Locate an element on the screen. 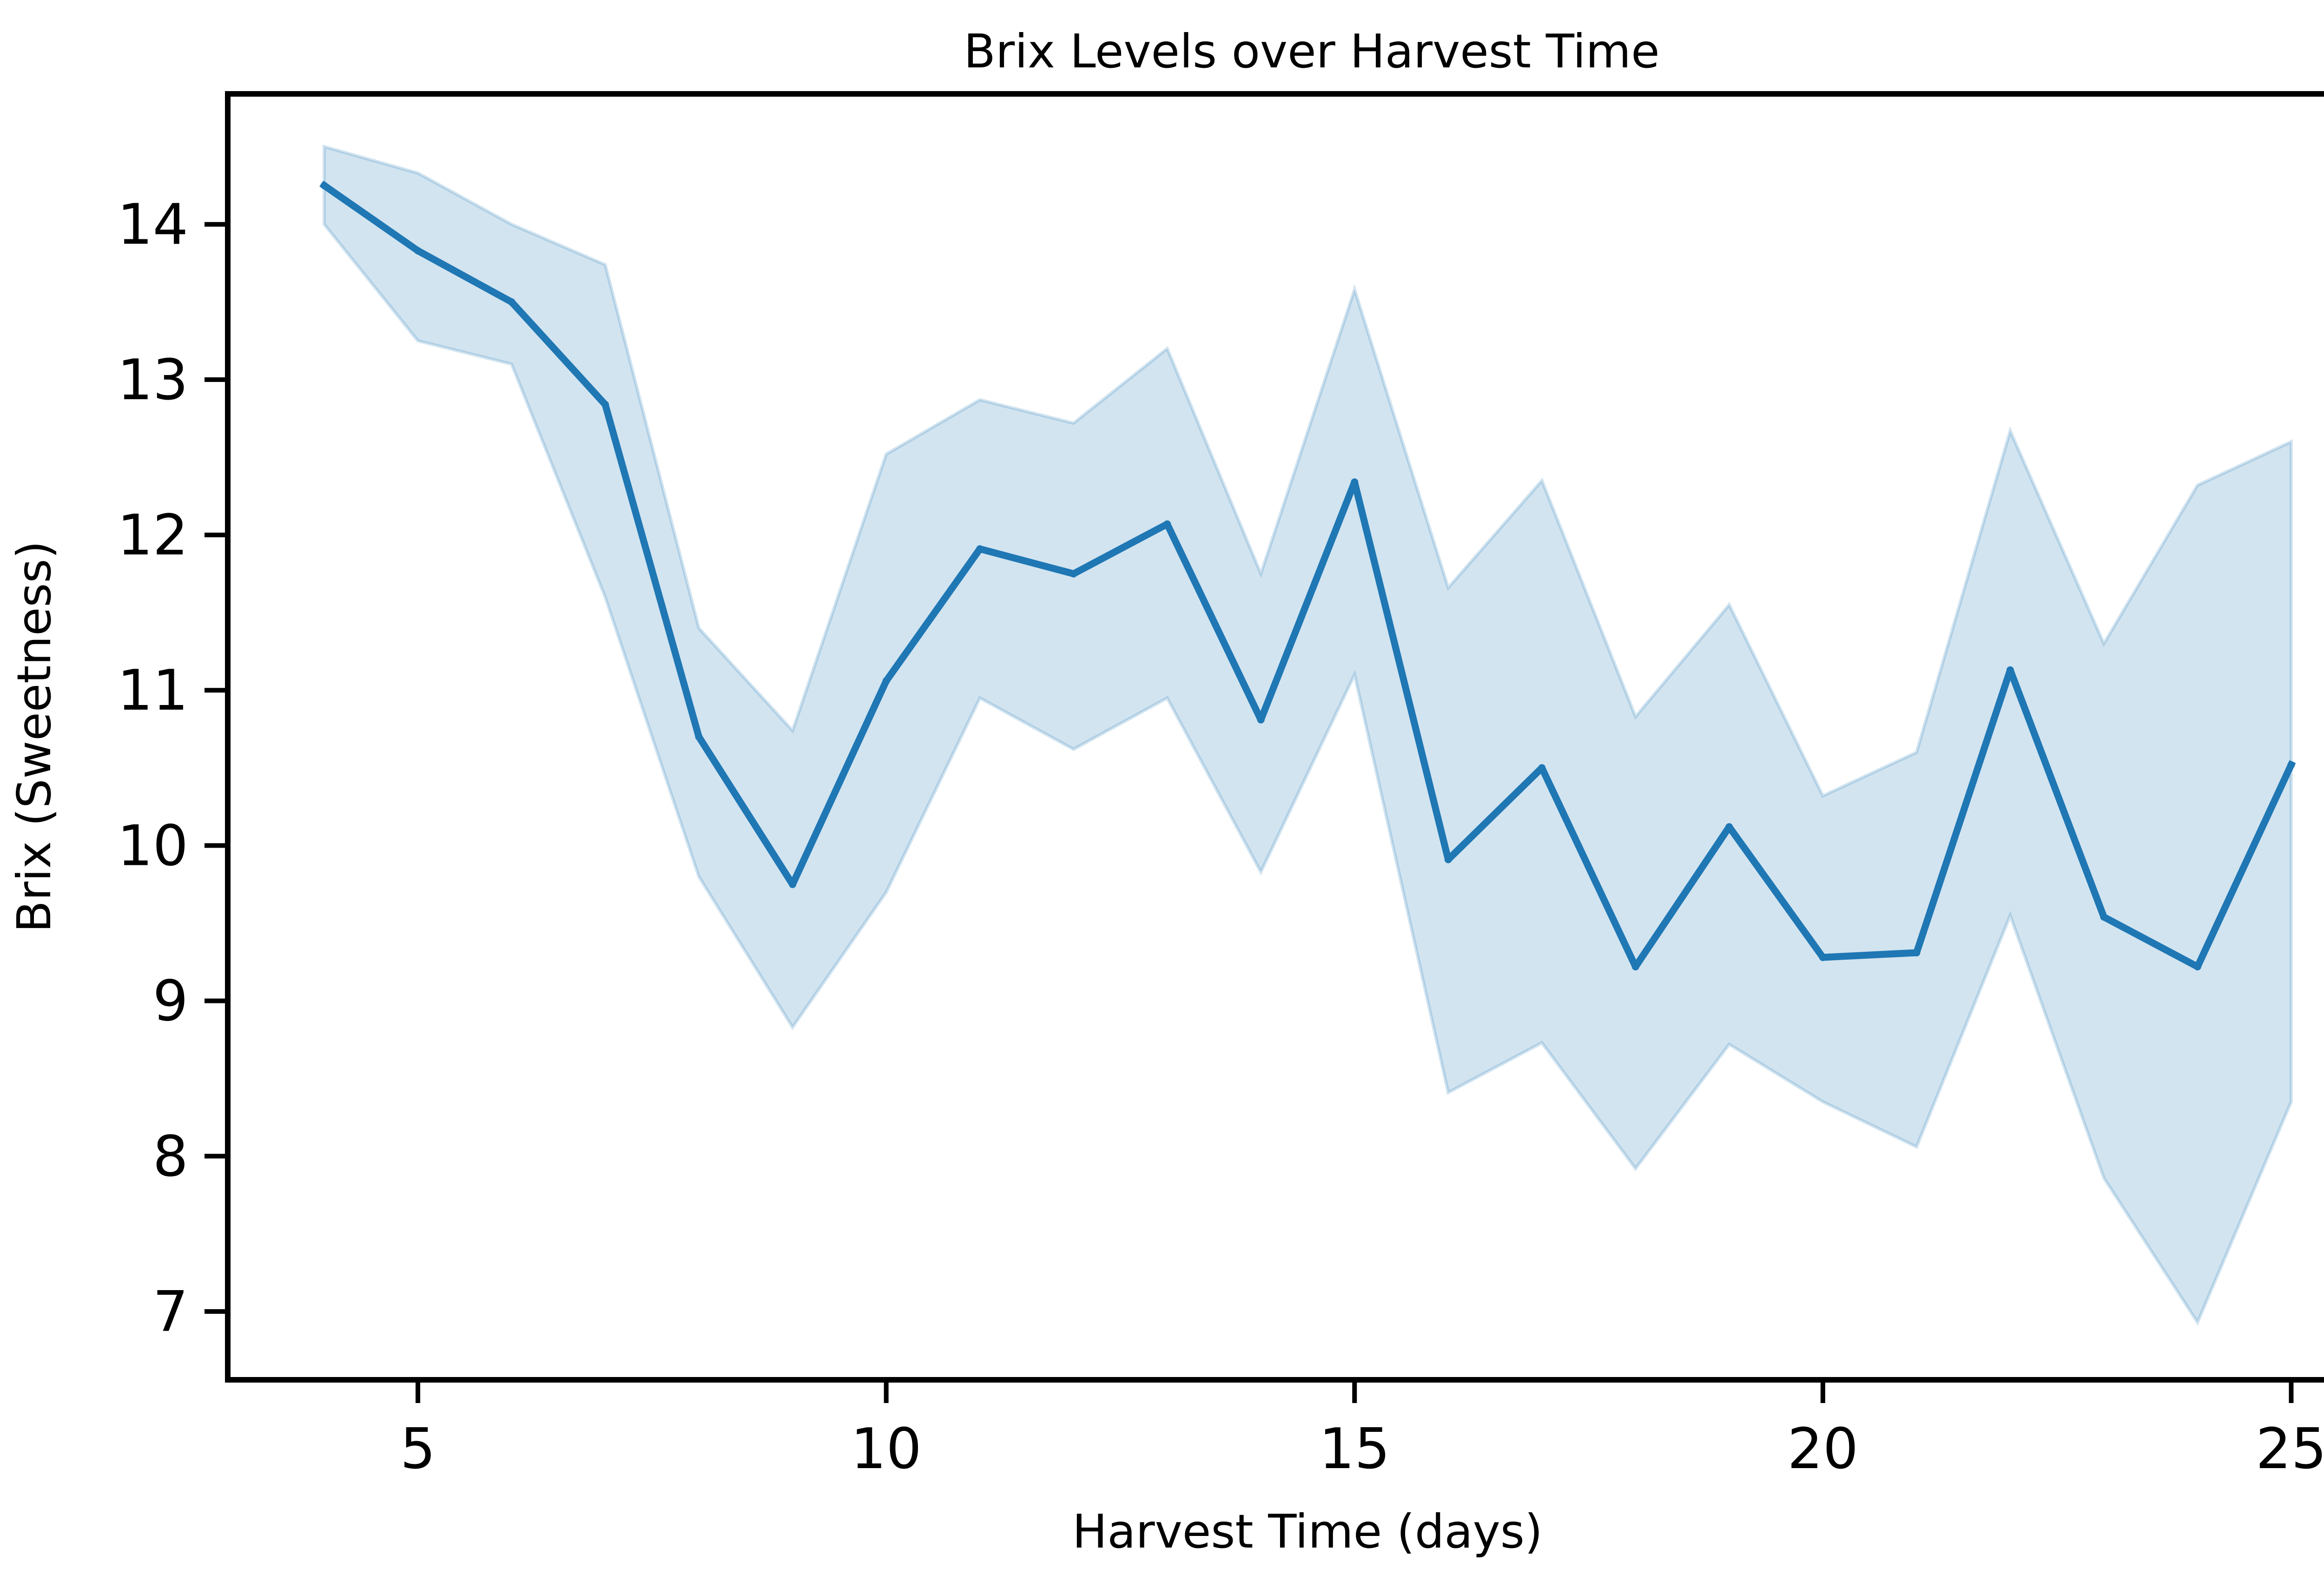 The image size is (2324, 1588). x-axis: 5 10 15 20 25 is located at coordinates (1362, 1431).